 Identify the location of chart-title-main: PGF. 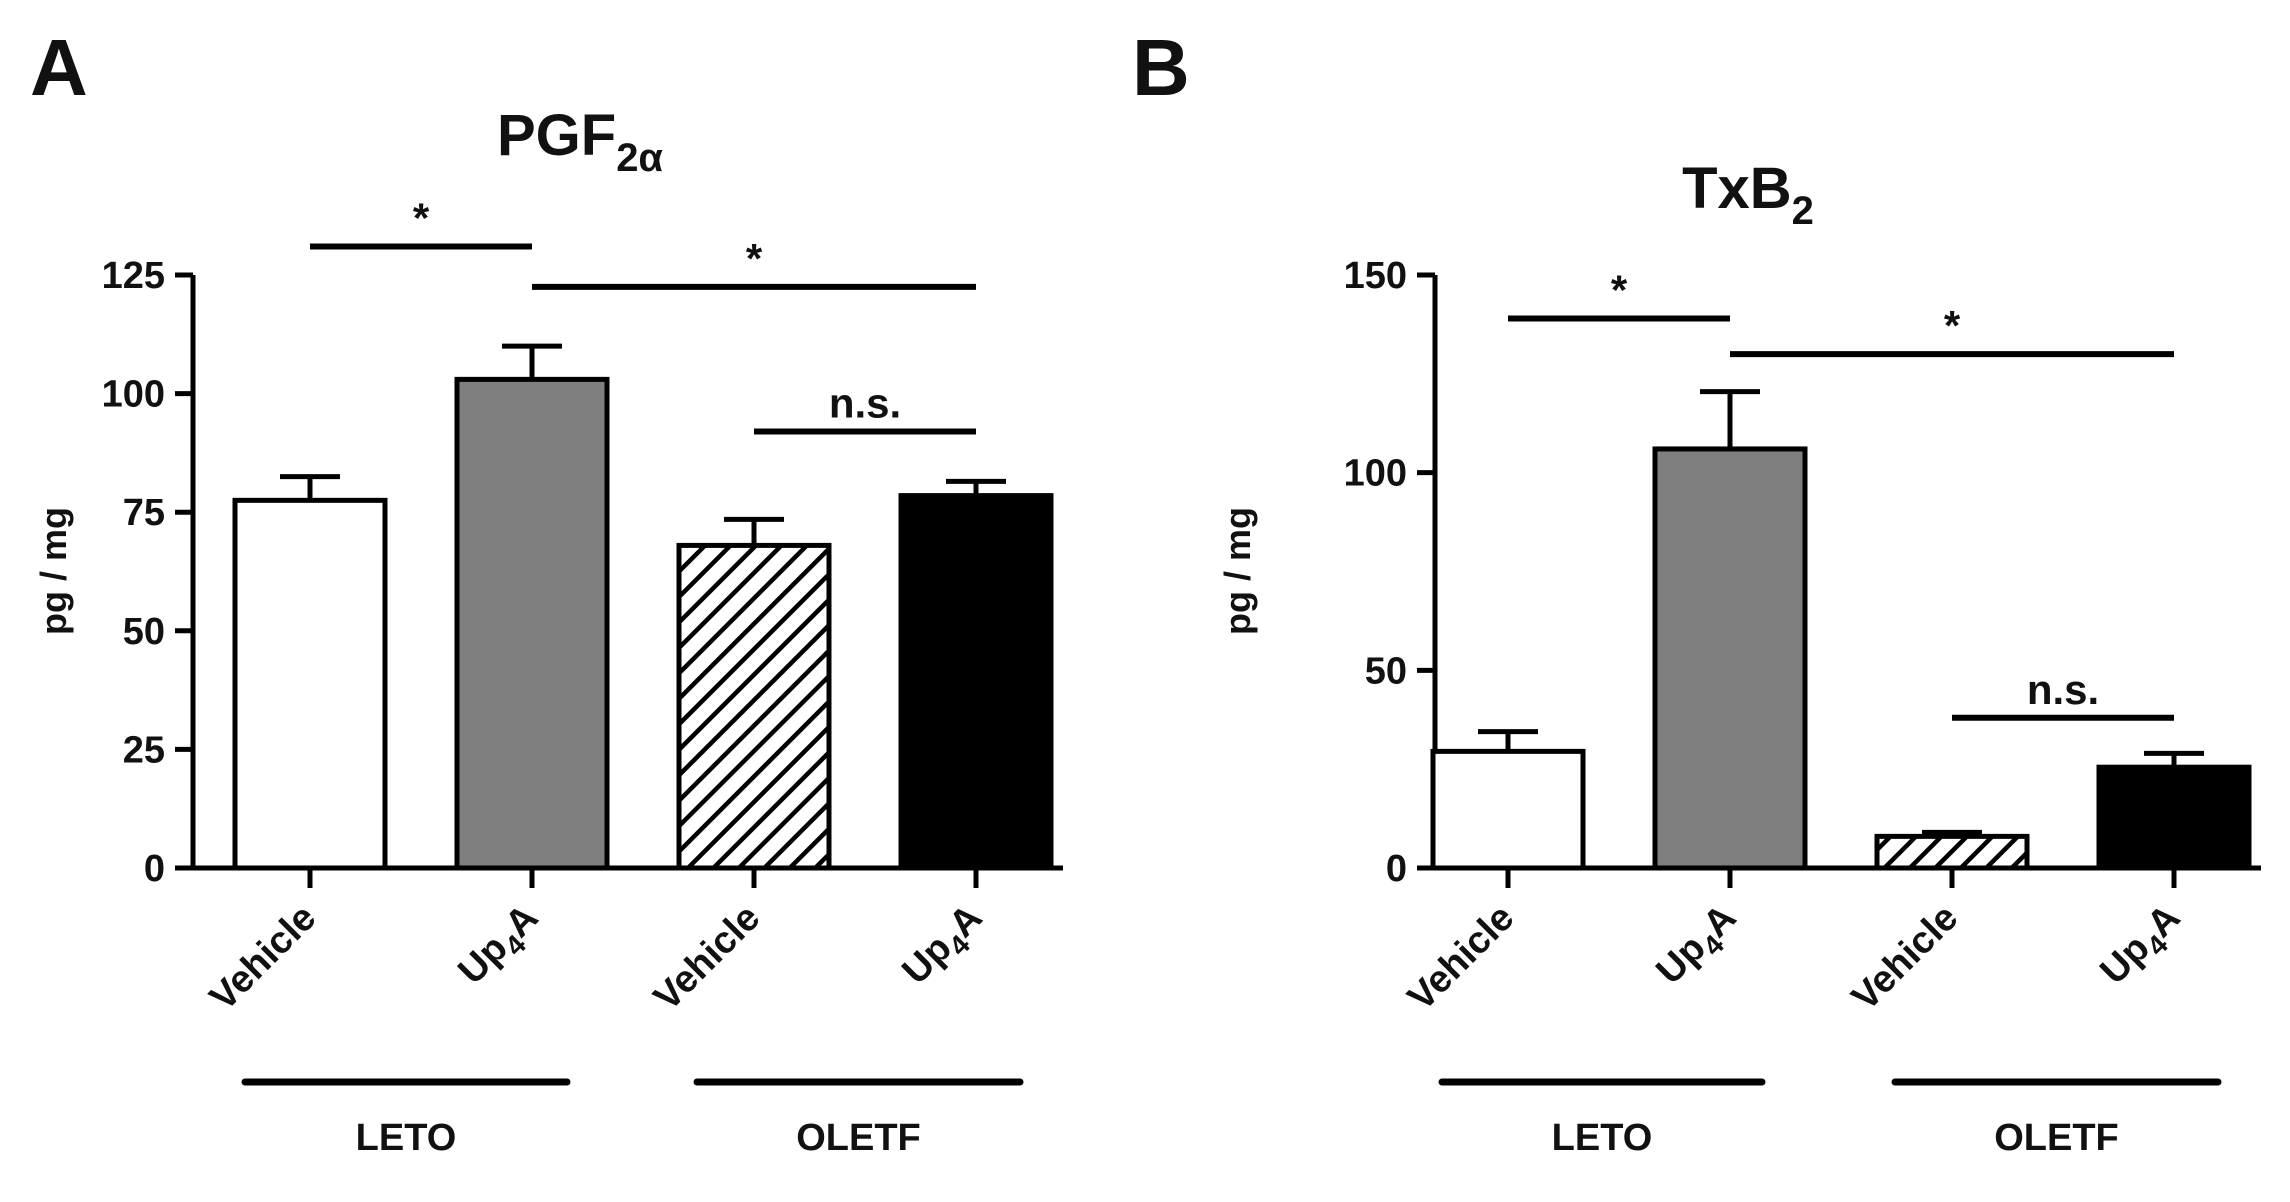
(556, 135).